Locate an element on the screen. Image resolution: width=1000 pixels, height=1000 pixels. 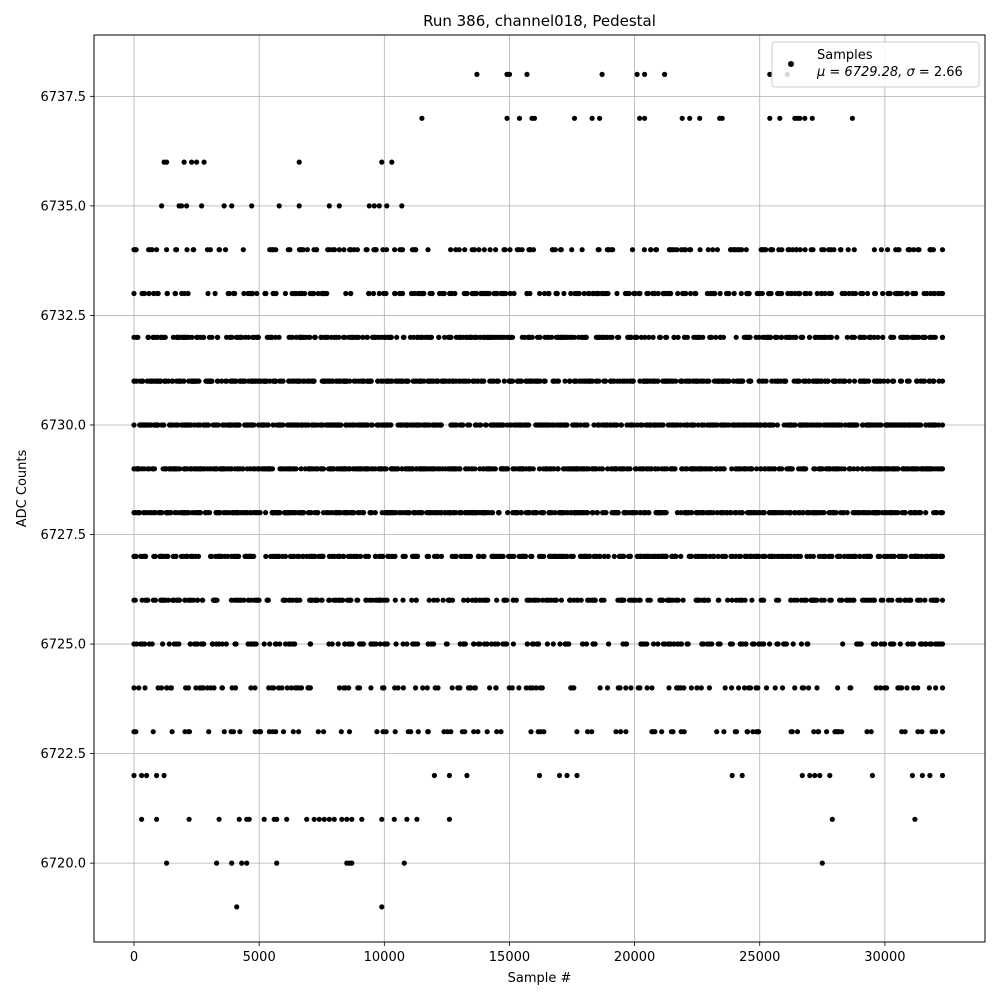
x-tick-label: 20000 is located at coordinates (634, 957).